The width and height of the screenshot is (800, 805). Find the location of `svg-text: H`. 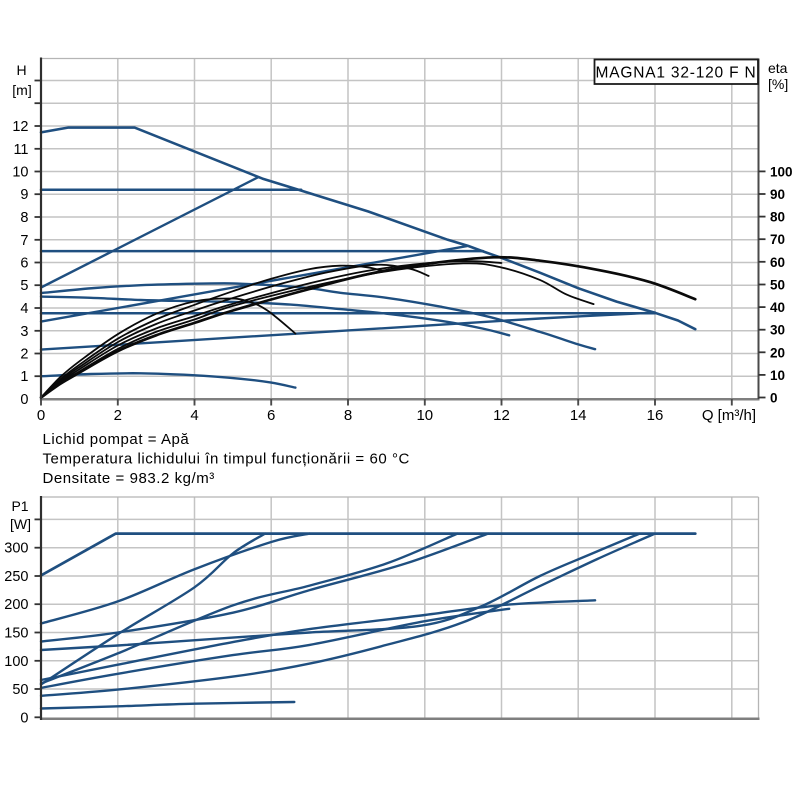

svg-text: H is located at coordinates (21, 70).